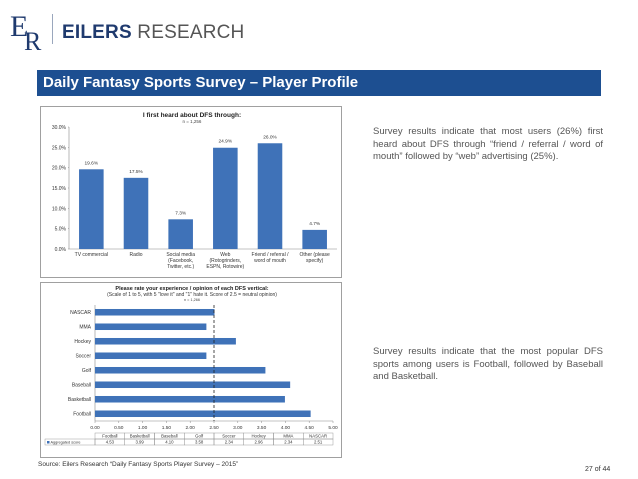  Describe the element at coordinates (315, 255) in the screenshot. I see `x-tick-label: Other (please` at that location.